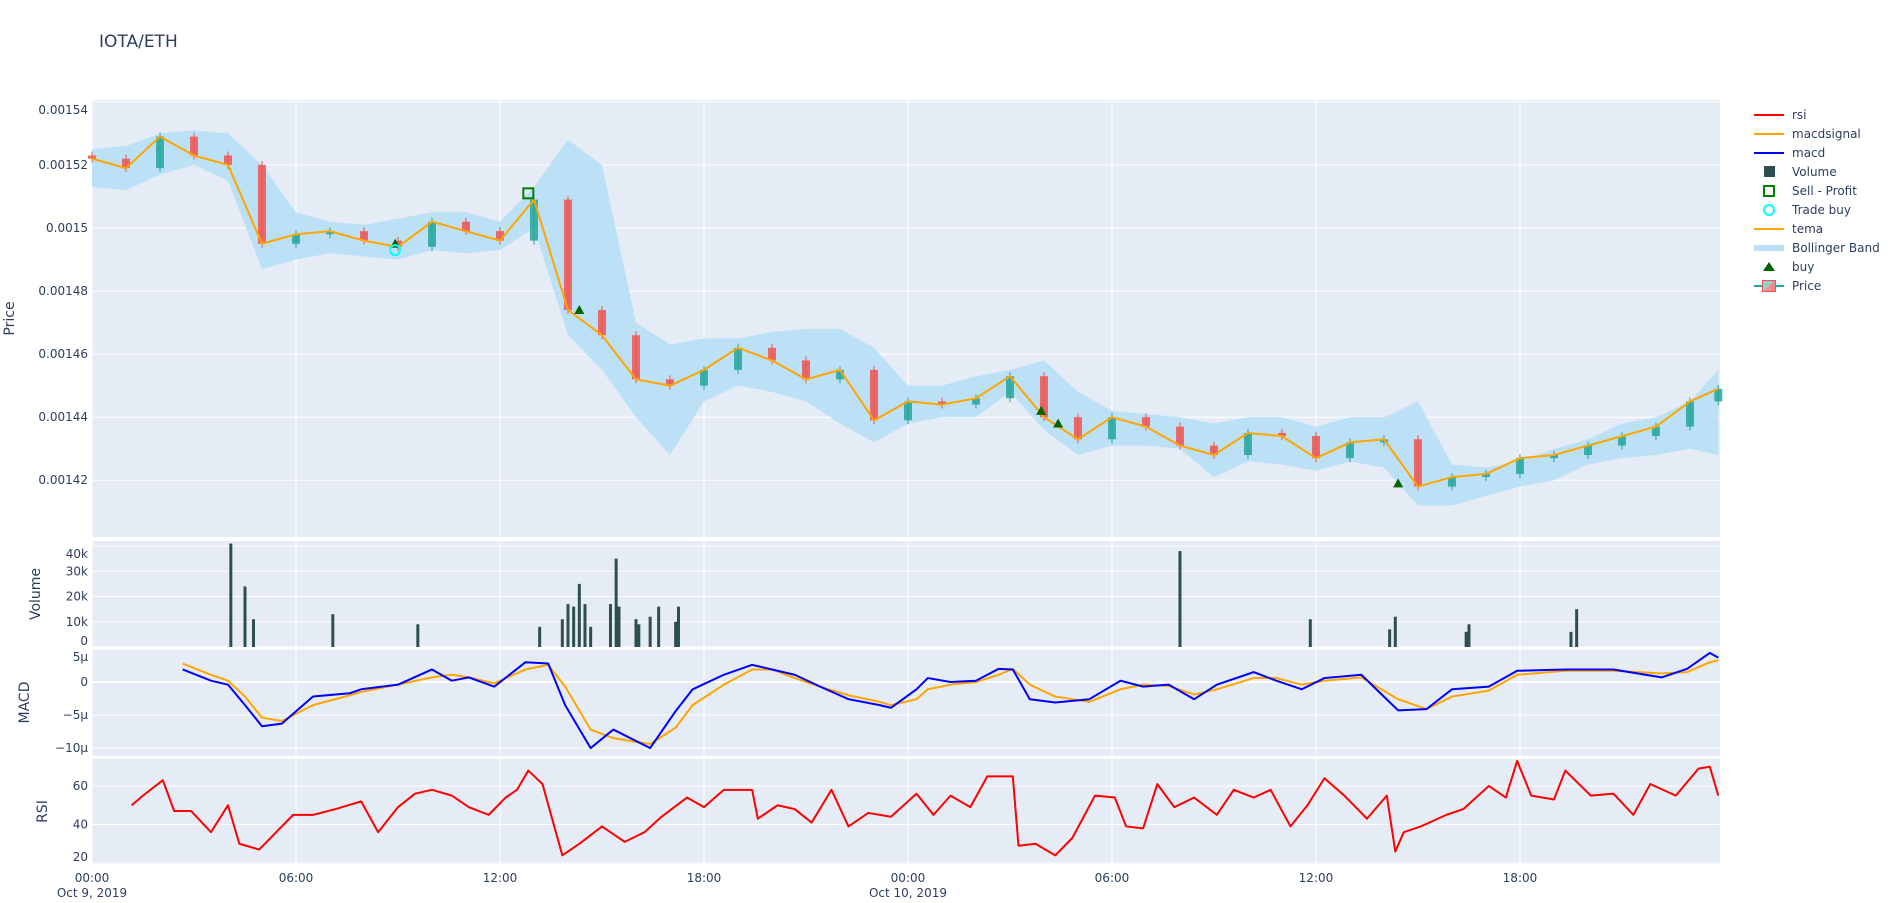  Describe the element at coordinates (950, 702) in the screenshot. I see `macdsignal-line` at that location.